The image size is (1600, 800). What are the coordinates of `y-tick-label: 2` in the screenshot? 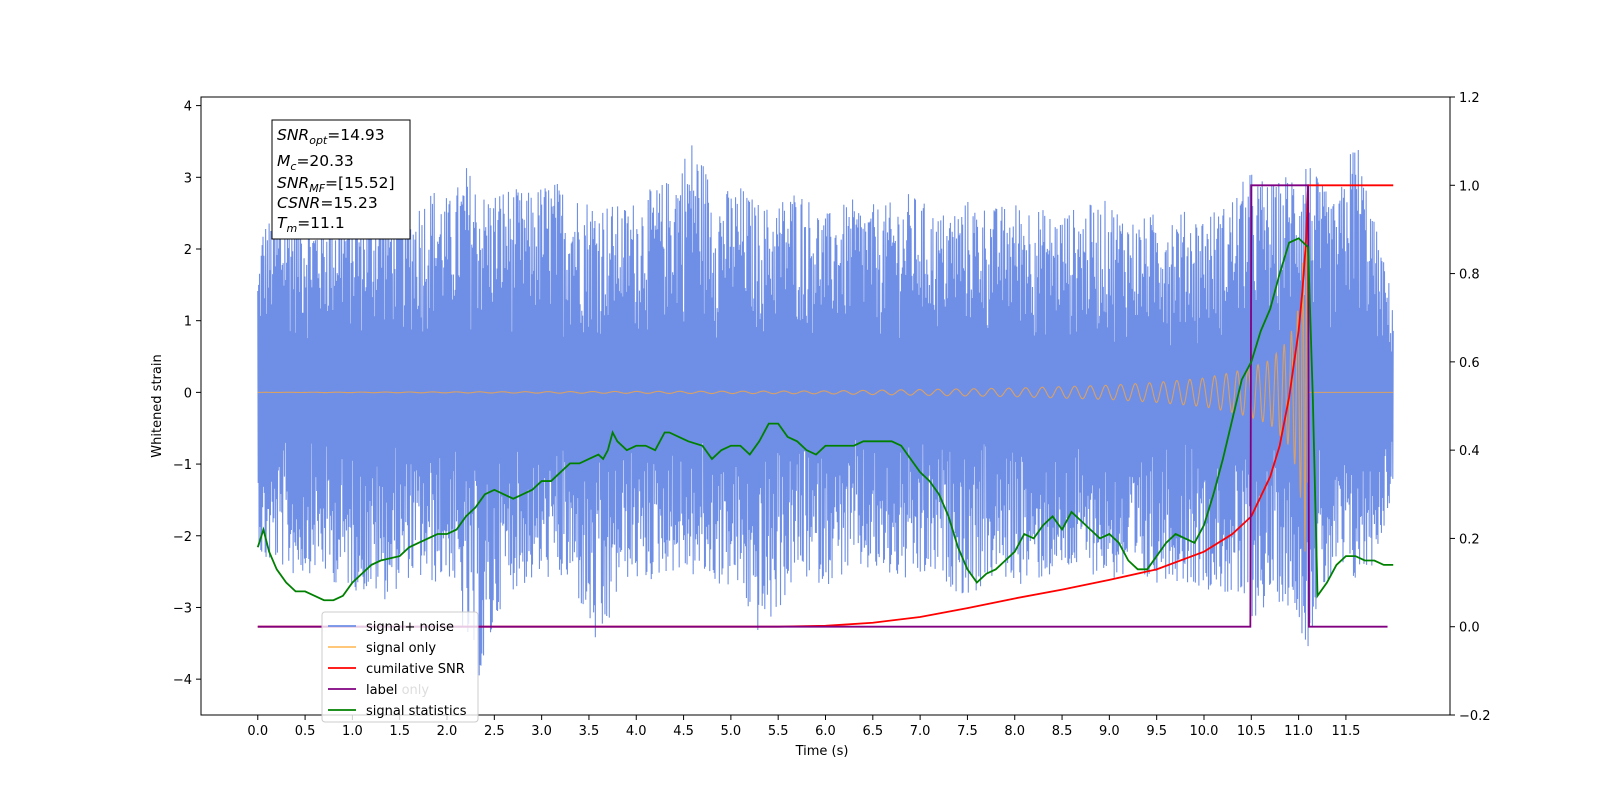 It's located at (188, 250).